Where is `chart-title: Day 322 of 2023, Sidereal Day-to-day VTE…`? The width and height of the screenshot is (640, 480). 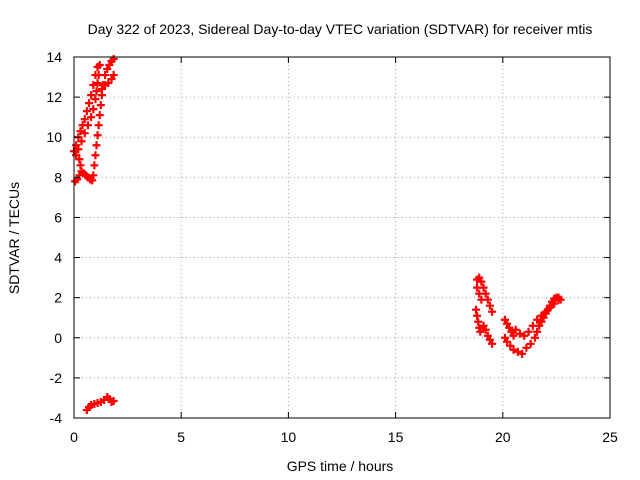
chart-title: Day 322 of 2023, Sidereal Day-to-day VTE… is located at coordinates (340, 29).